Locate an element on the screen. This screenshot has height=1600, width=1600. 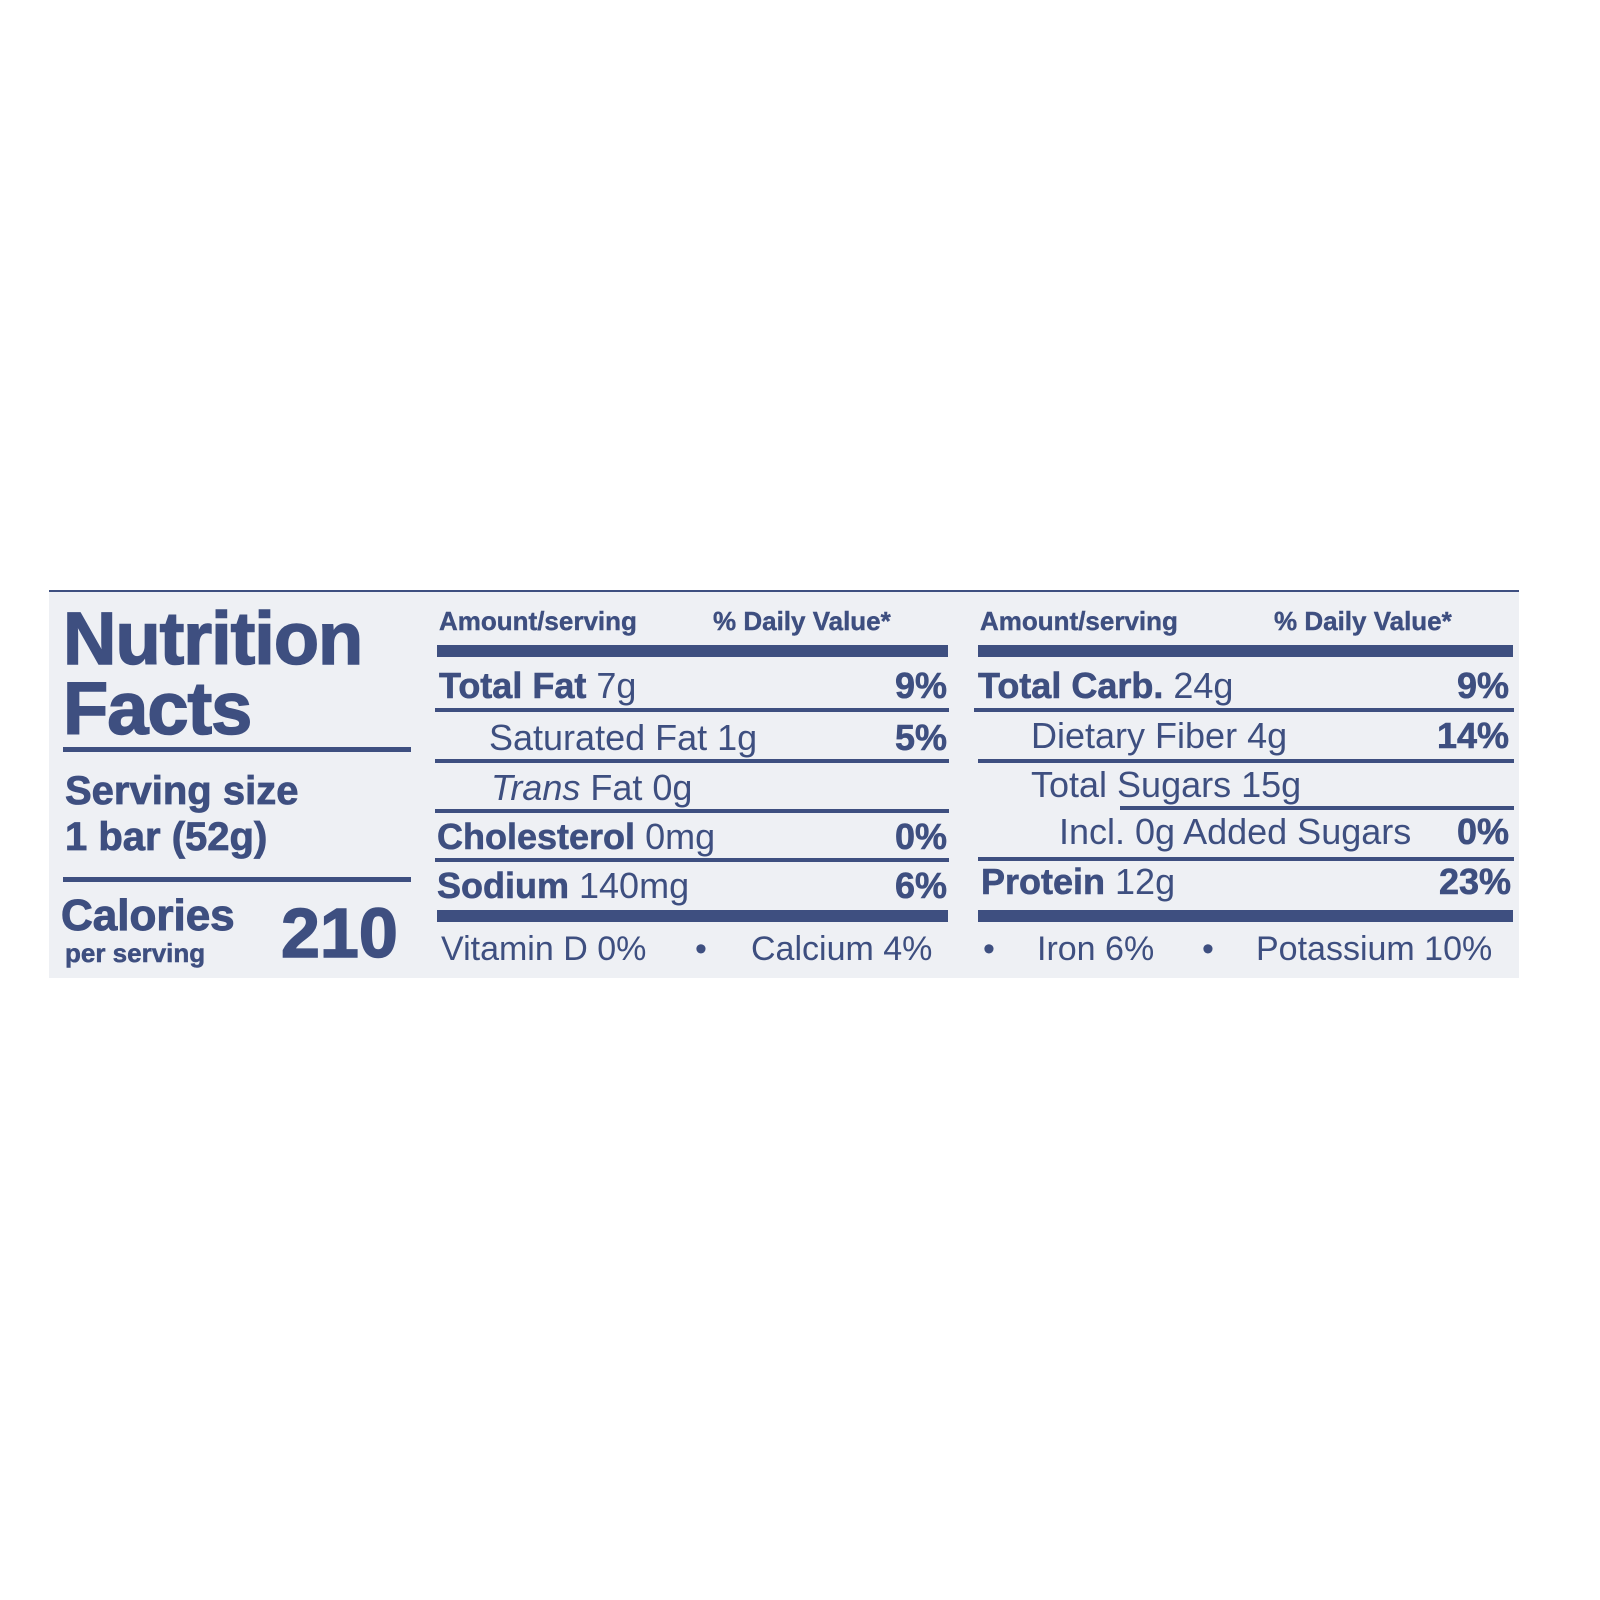
nutrient-name: Protein is located at coordinates (1043, 881).